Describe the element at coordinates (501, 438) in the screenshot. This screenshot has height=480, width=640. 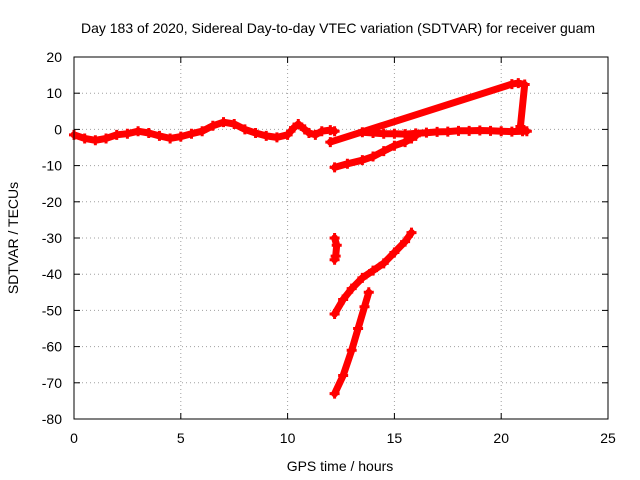
I see `x-tick-label: 20` at that location.